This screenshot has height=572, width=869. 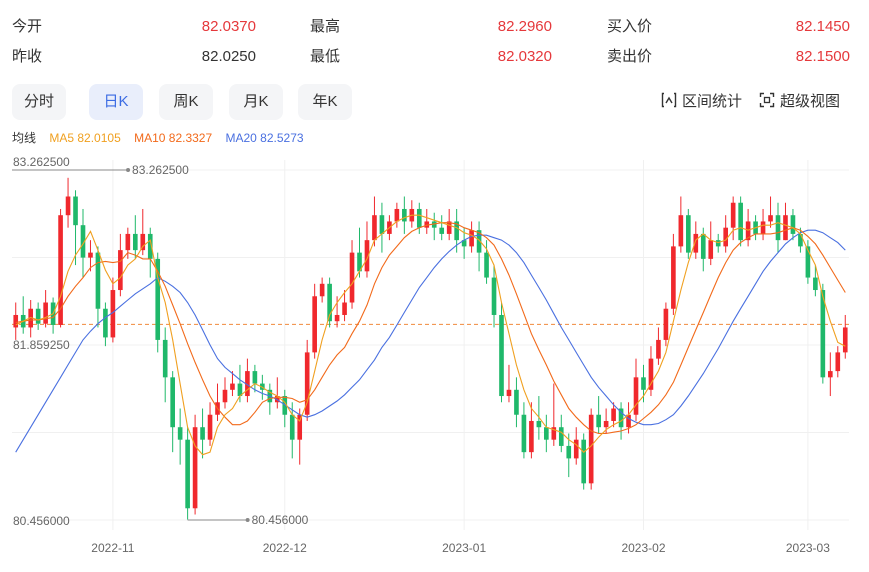 I want to click on y-tick-label: 83.262500, so click(x=41, y=162).